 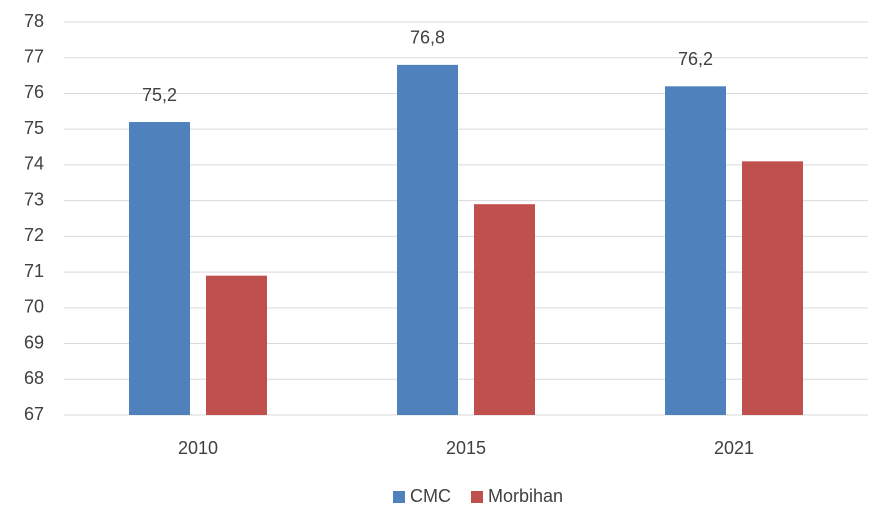 I want to click on y-tick-label: 73, so click(x=34, y=199).